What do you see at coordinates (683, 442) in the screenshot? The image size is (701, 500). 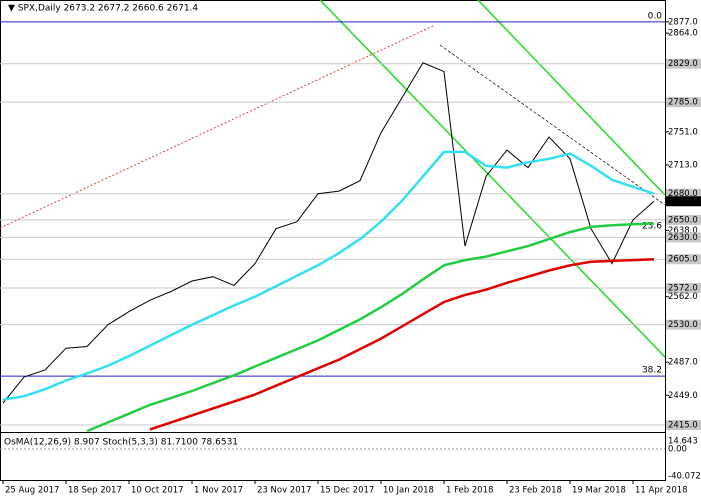 I see `osc-tick-label: 14.643` at bounding box center [683, 442].